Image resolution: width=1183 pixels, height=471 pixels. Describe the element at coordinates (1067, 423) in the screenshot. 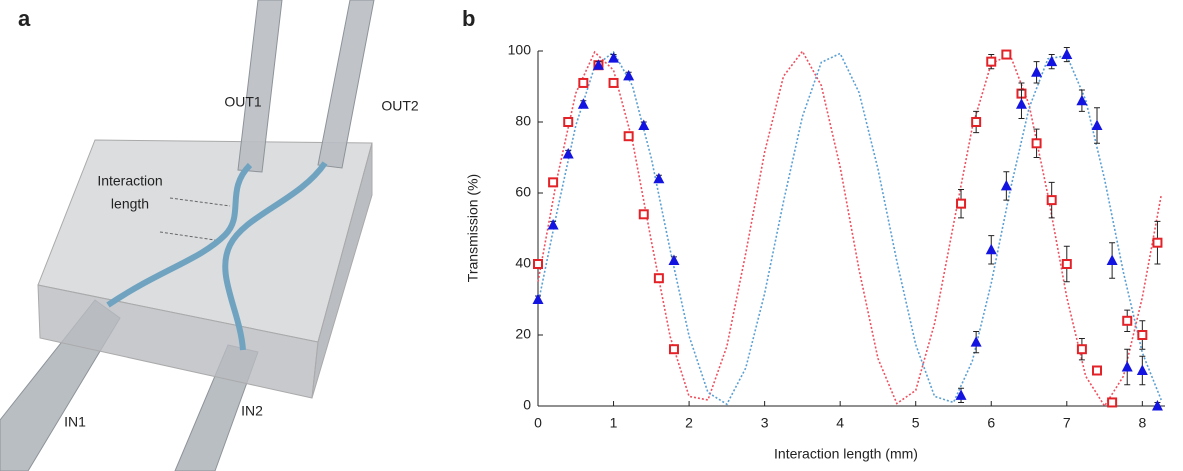

I see `x-tick-label: 7` at that location.